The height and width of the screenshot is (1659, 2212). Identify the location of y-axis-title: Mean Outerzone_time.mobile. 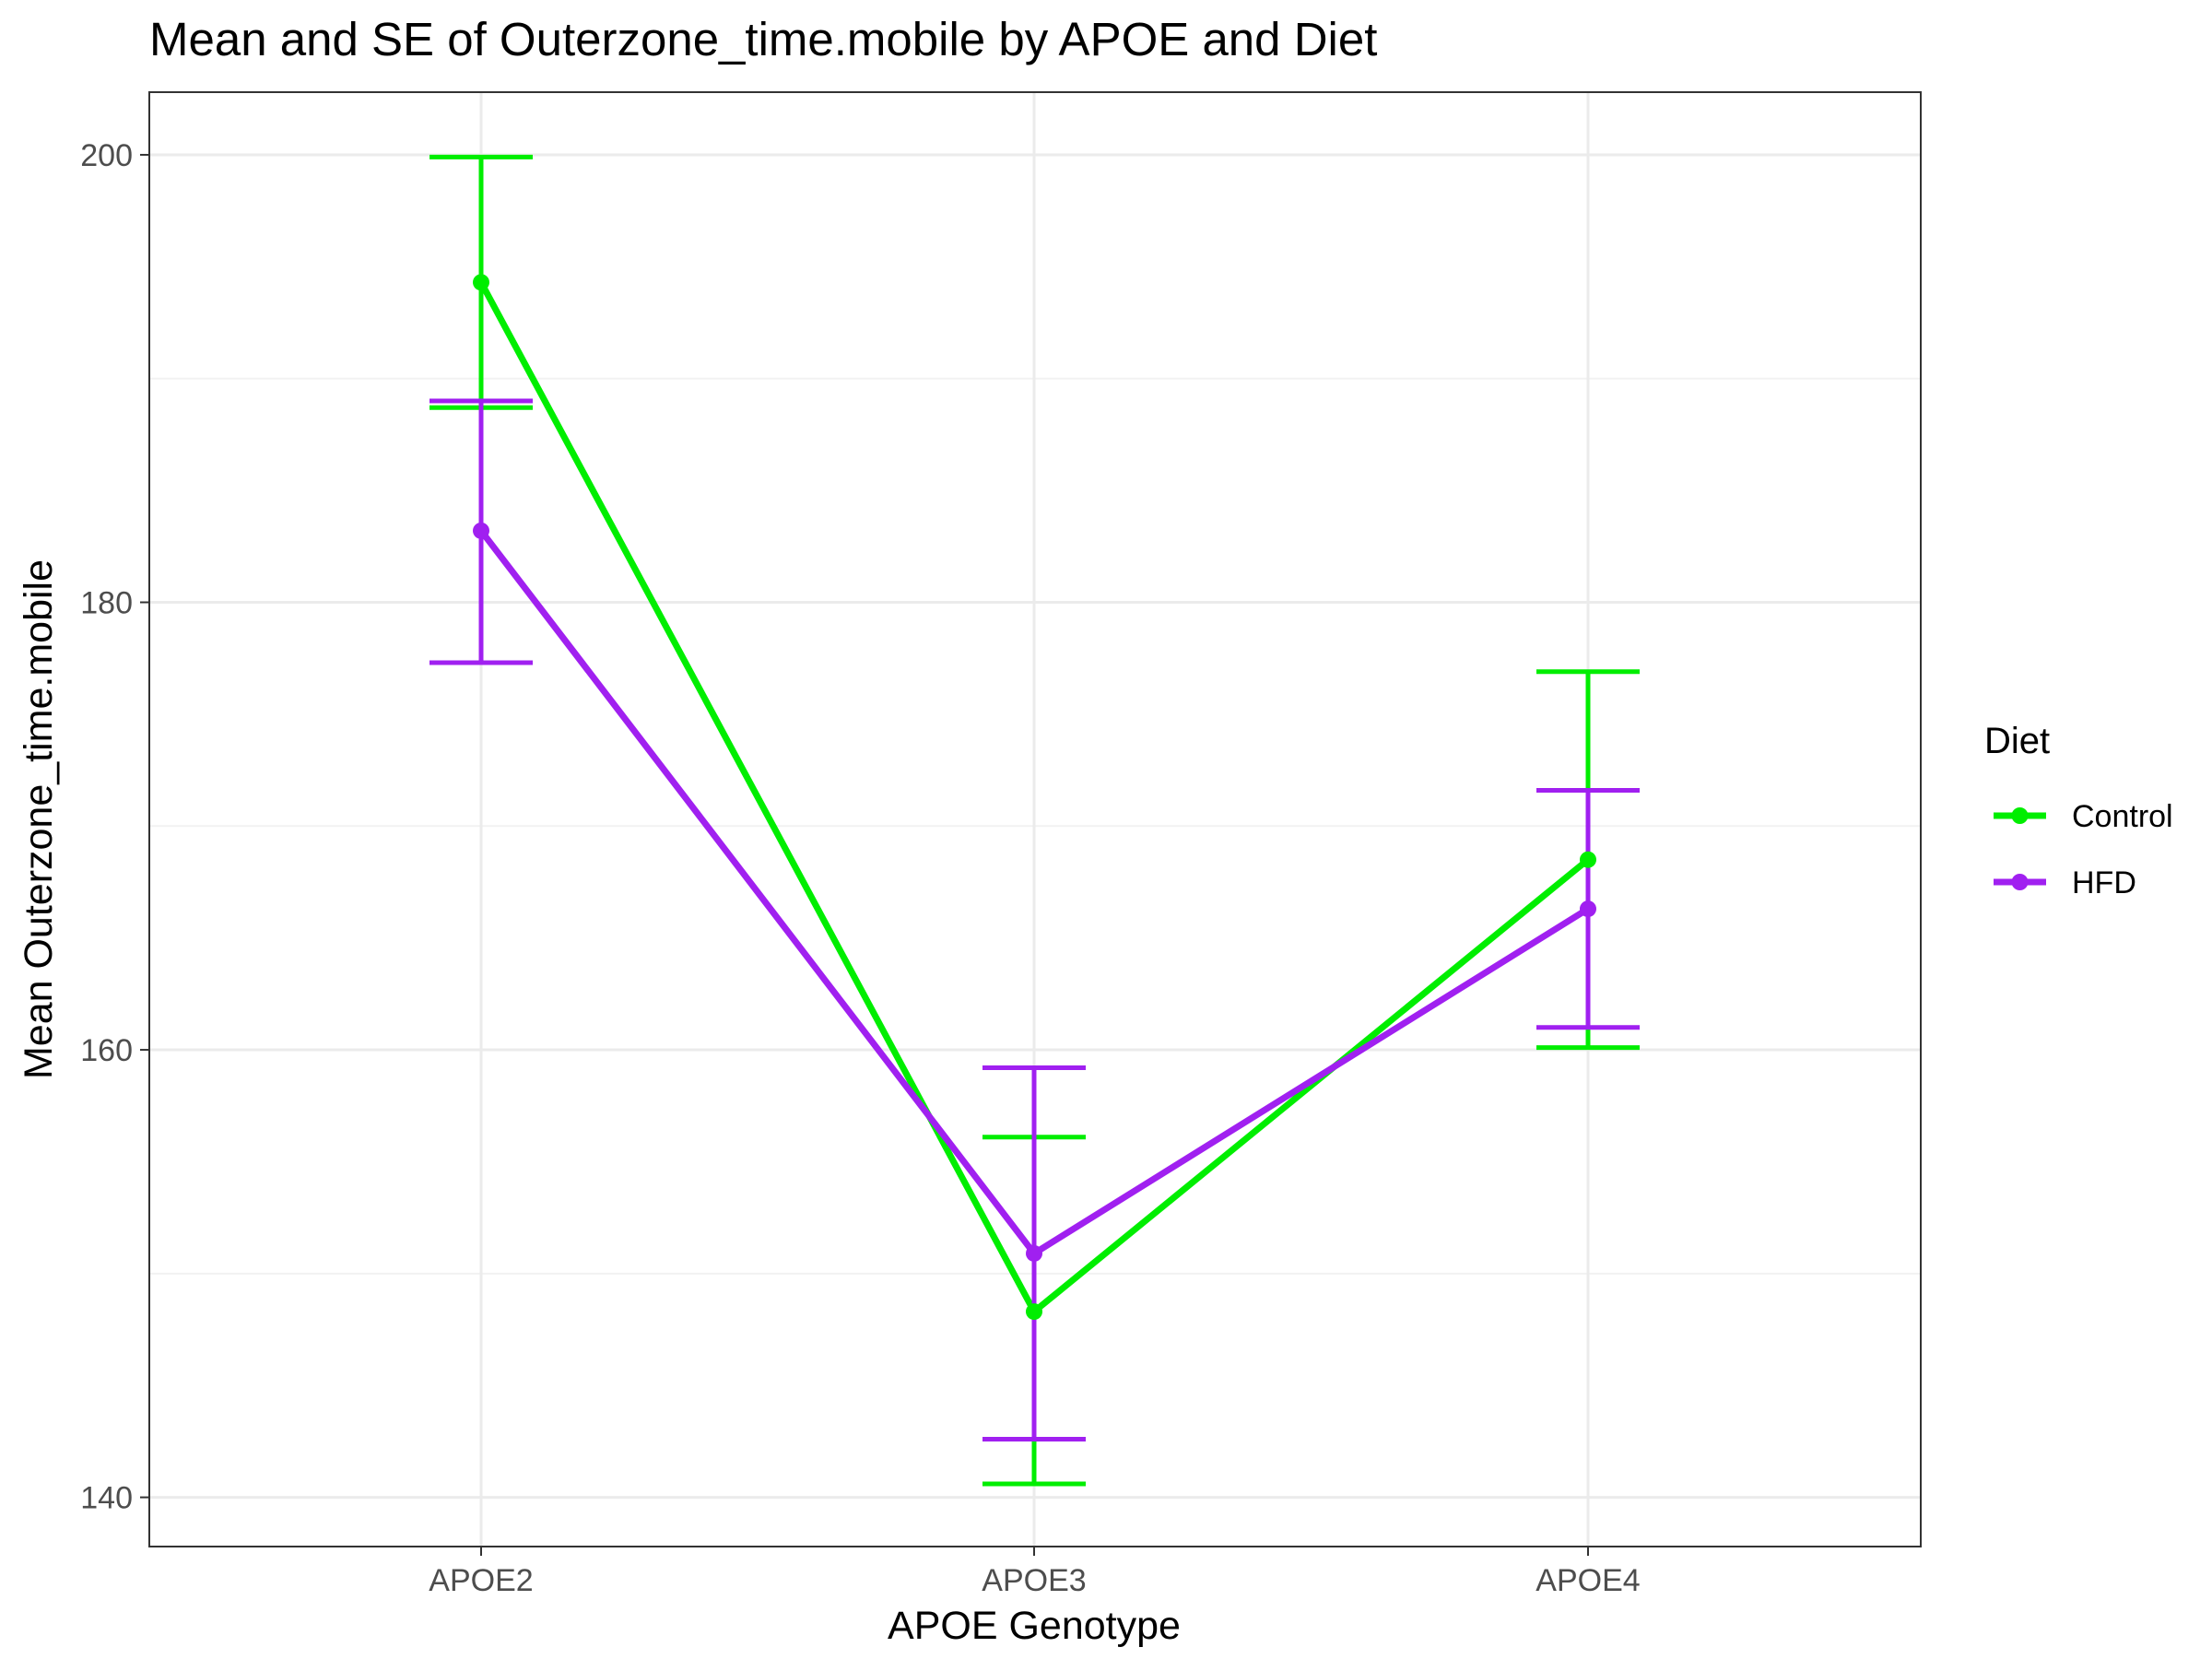
(39, 819).